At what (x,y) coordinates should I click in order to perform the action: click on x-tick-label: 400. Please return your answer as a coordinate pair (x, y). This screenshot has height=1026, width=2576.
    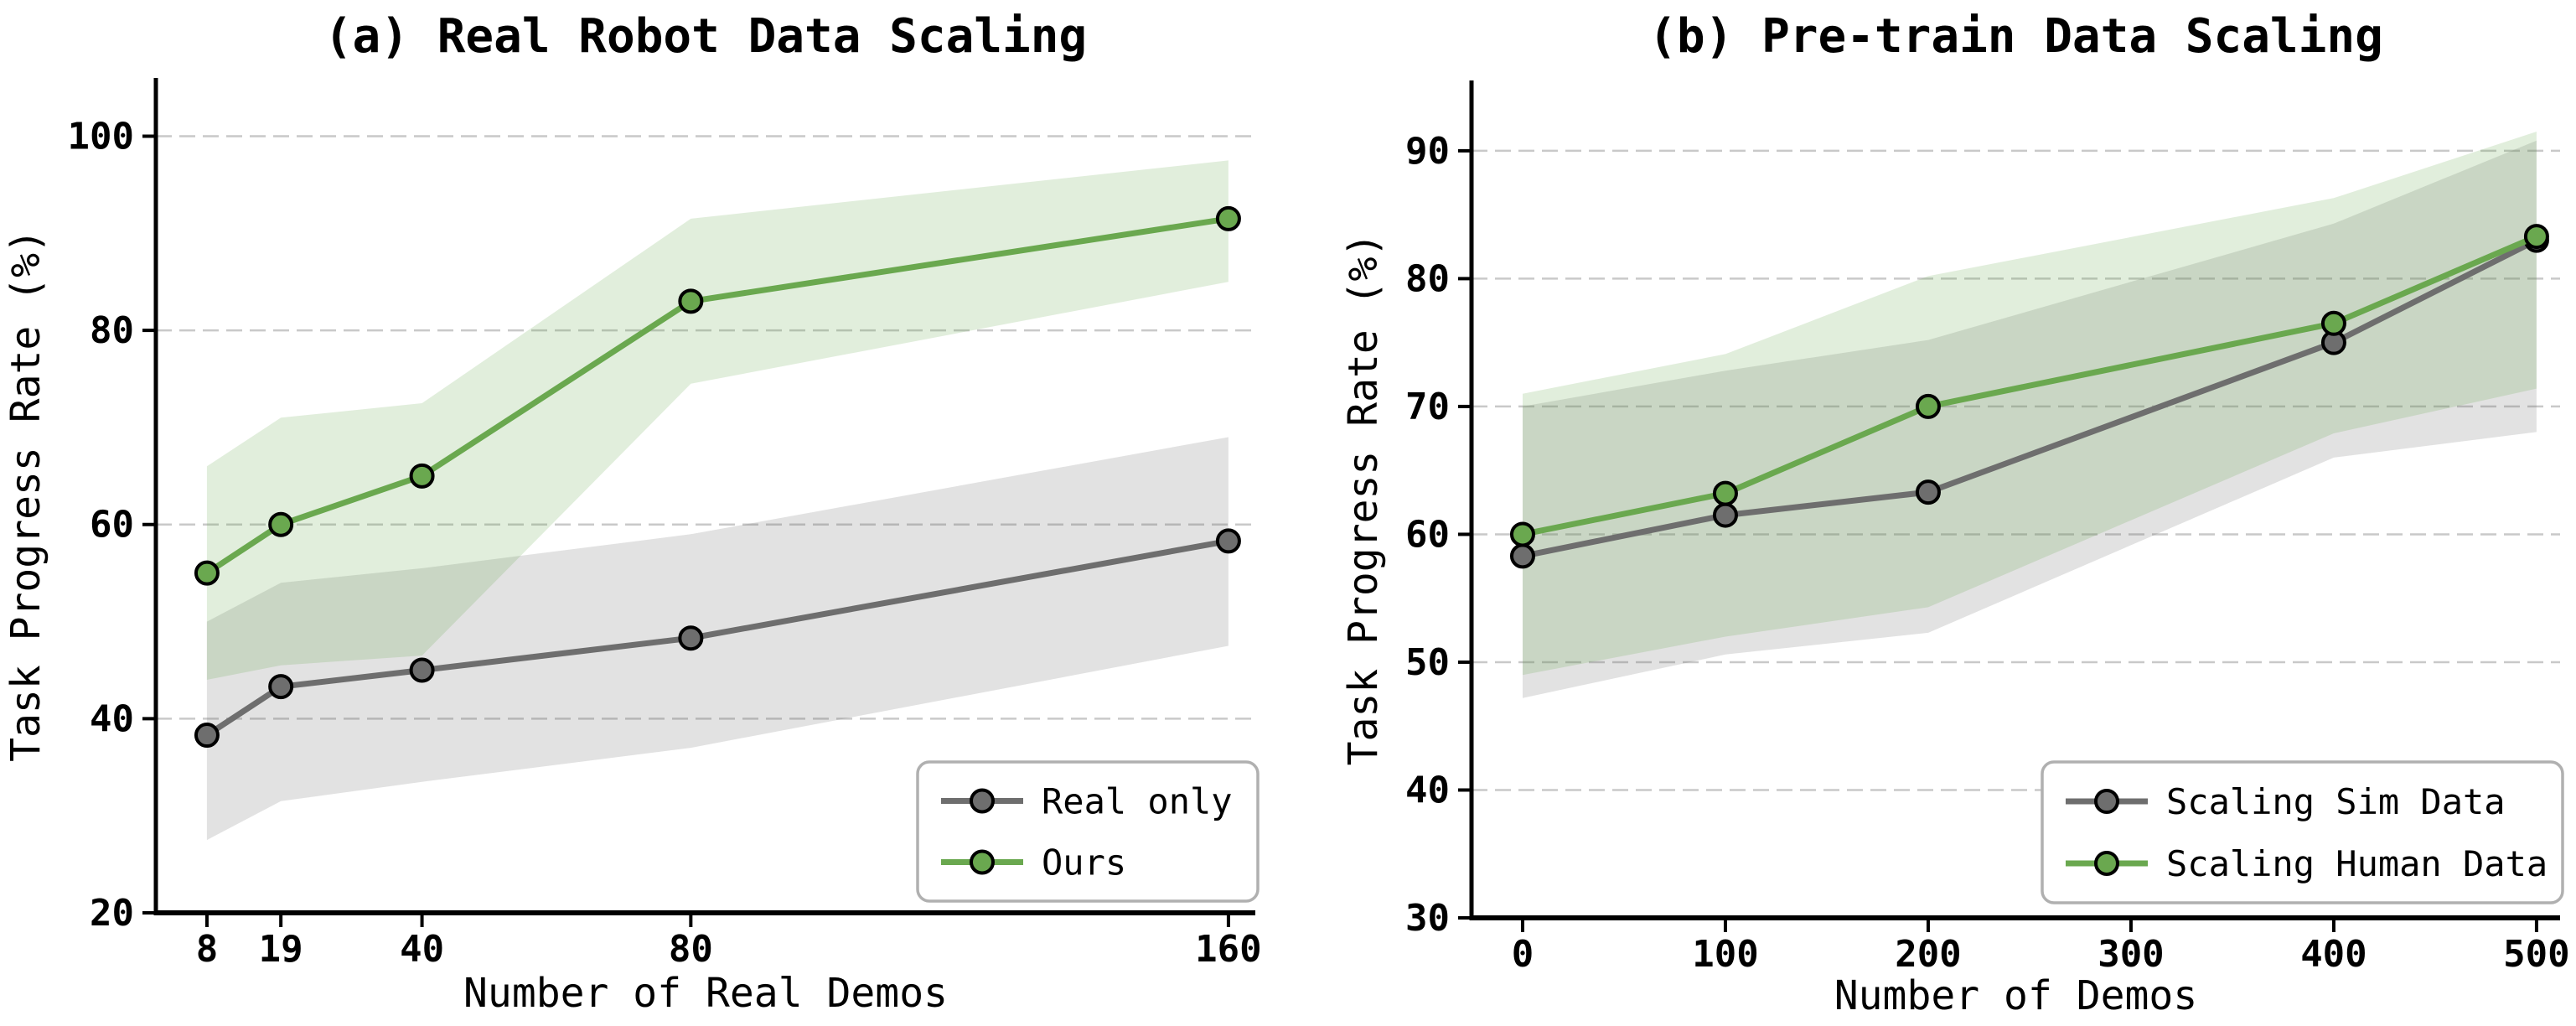
    Looking at the image, I should click on (2333, 954).